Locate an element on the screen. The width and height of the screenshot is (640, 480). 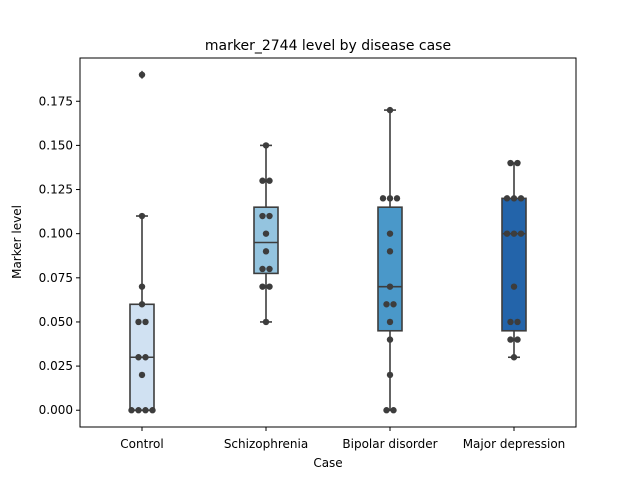
x-tick-label: Major depression is located at coordinates (514, 444).